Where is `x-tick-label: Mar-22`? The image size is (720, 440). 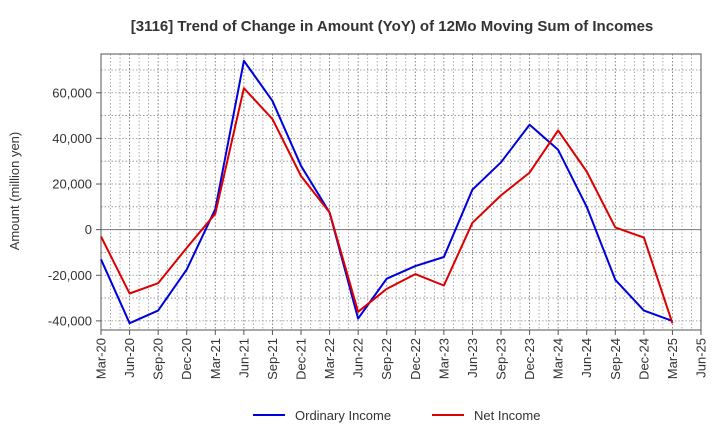
x-tick-label: Mar-22 is located at coordinates (329, 358).